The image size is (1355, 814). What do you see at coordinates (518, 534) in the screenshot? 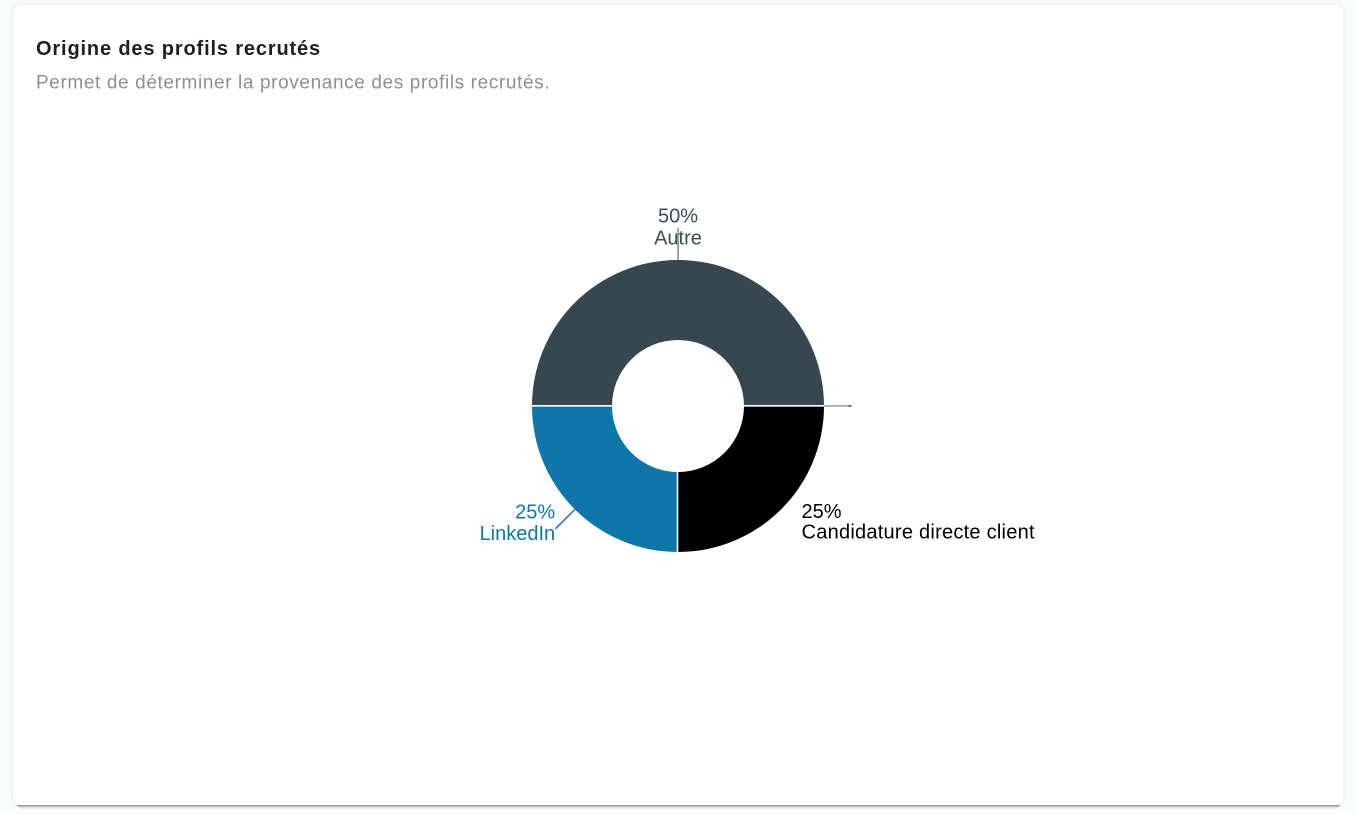
I see `svg-text: LinkedIn` at bounding box center [518, 534].